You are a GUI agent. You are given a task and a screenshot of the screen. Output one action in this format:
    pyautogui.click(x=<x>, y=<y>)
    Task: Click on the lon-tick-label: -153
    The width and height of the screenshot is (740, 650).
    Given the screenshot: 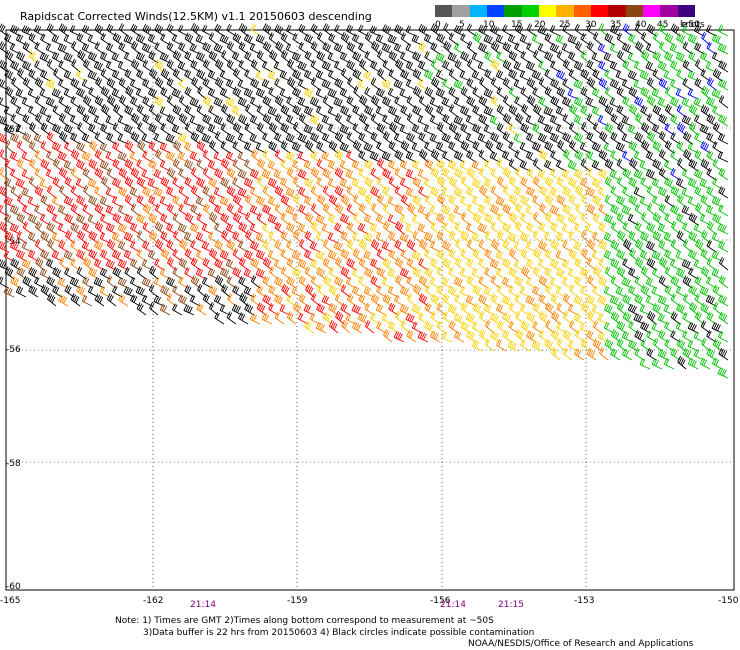 What is the action you would take?
    pyautogui.click(x=584, y=601)
    